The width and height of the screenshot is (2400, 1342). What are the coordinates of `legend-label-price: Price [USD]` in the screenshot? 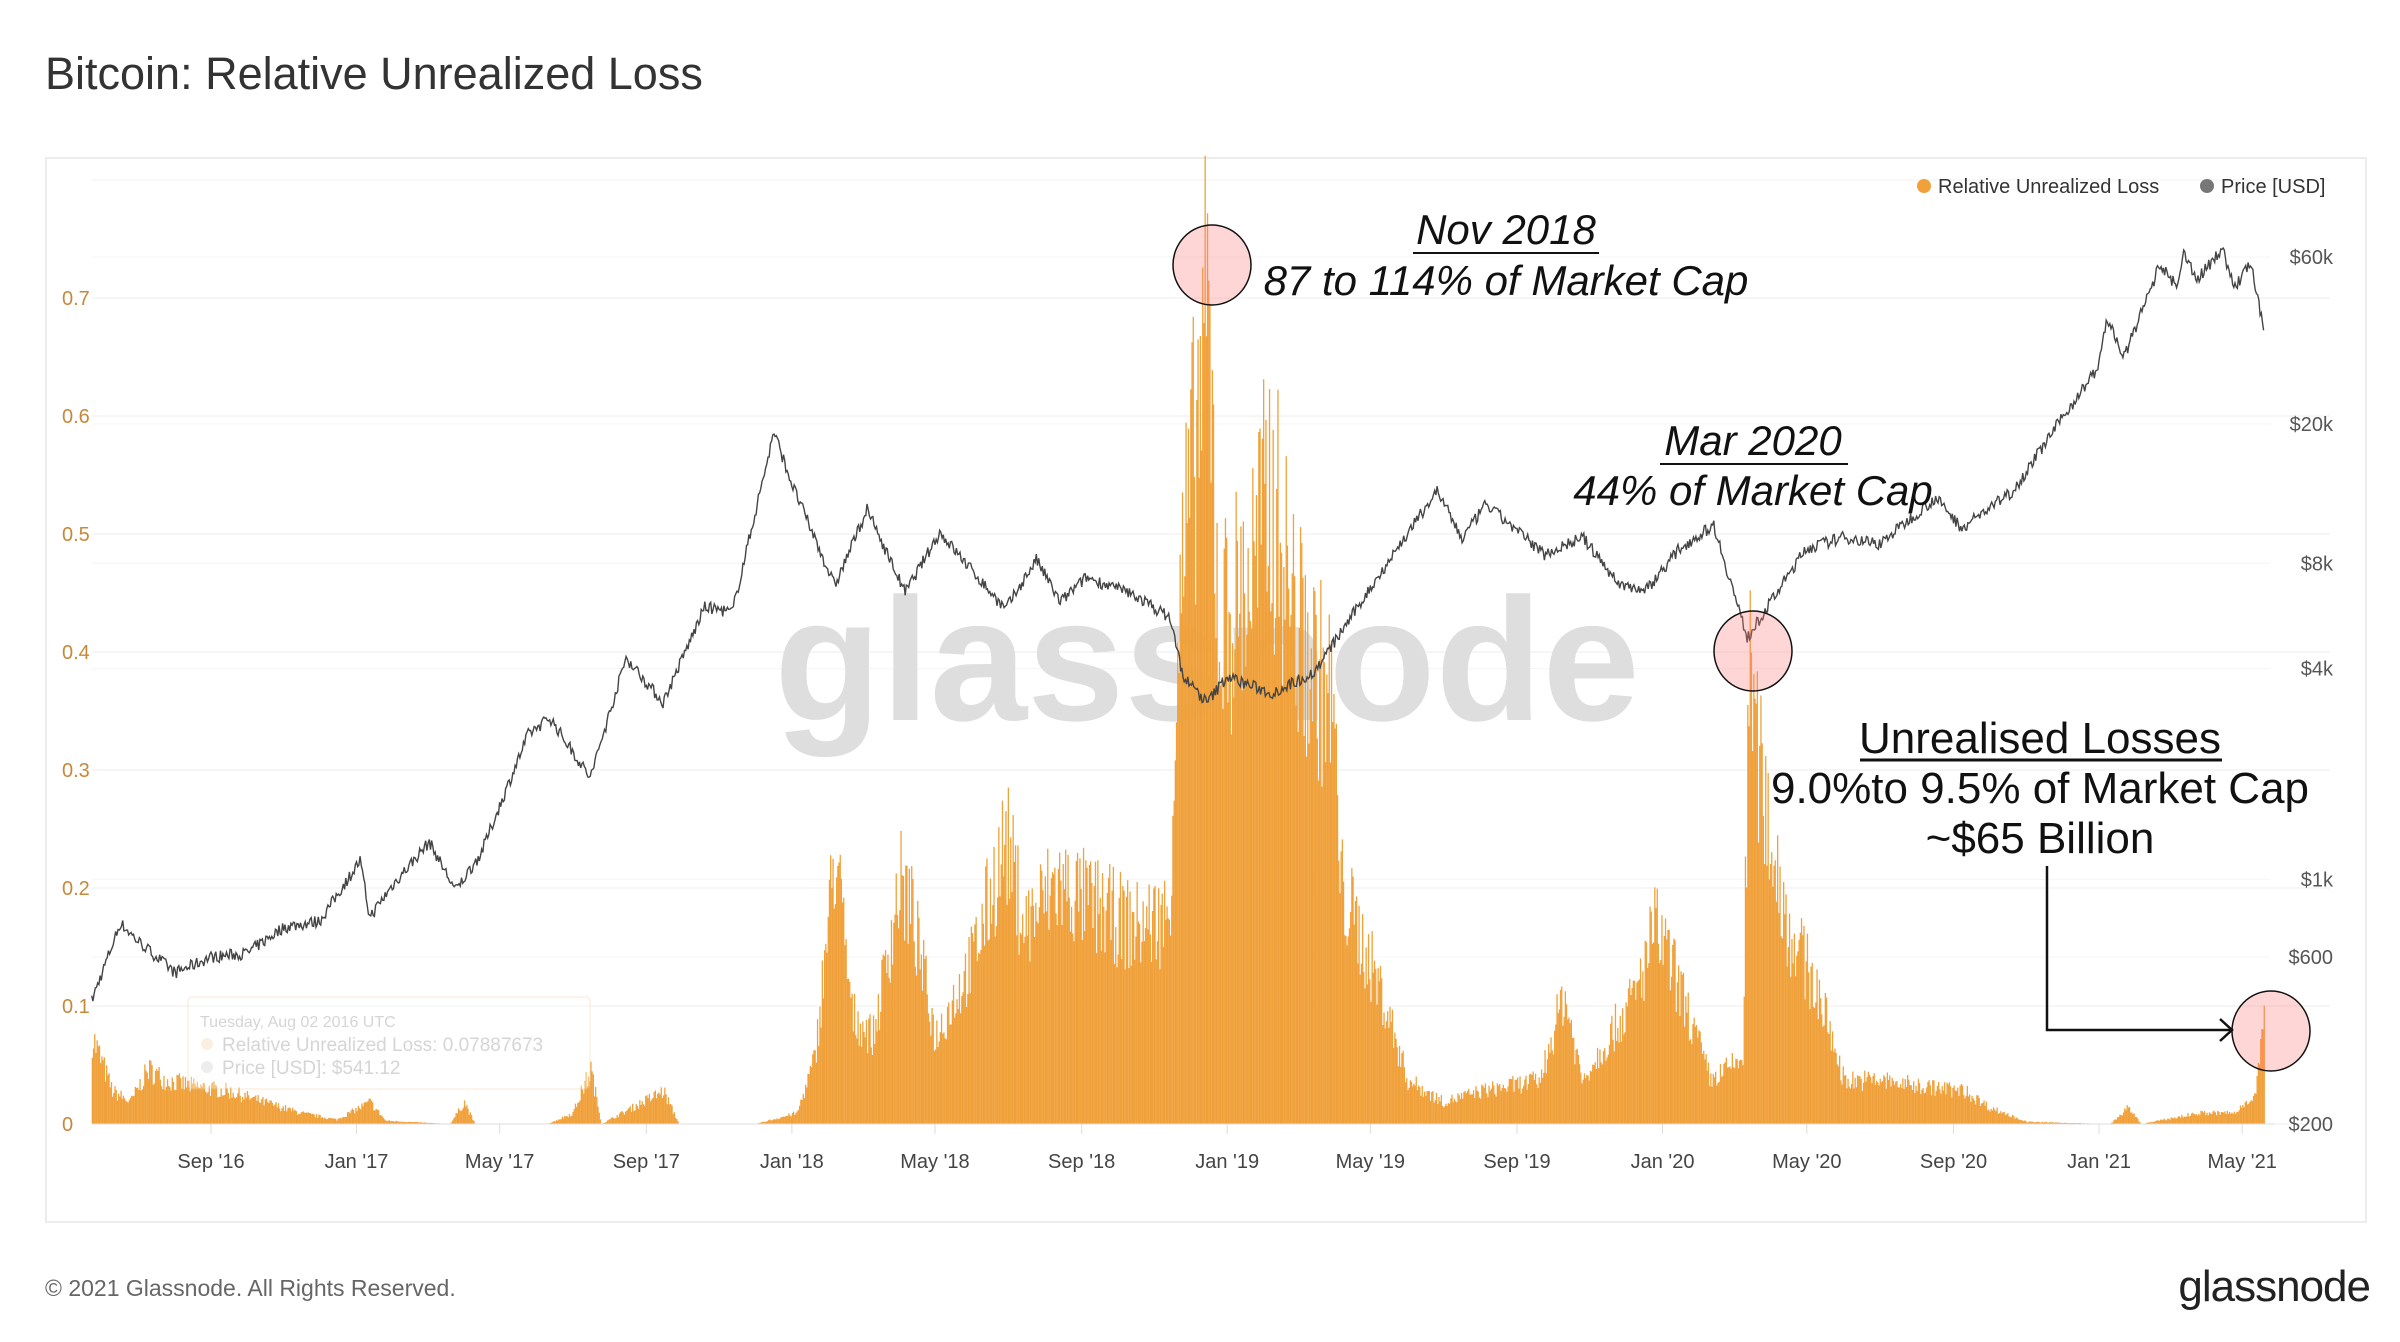 It's located at (2273, 187).